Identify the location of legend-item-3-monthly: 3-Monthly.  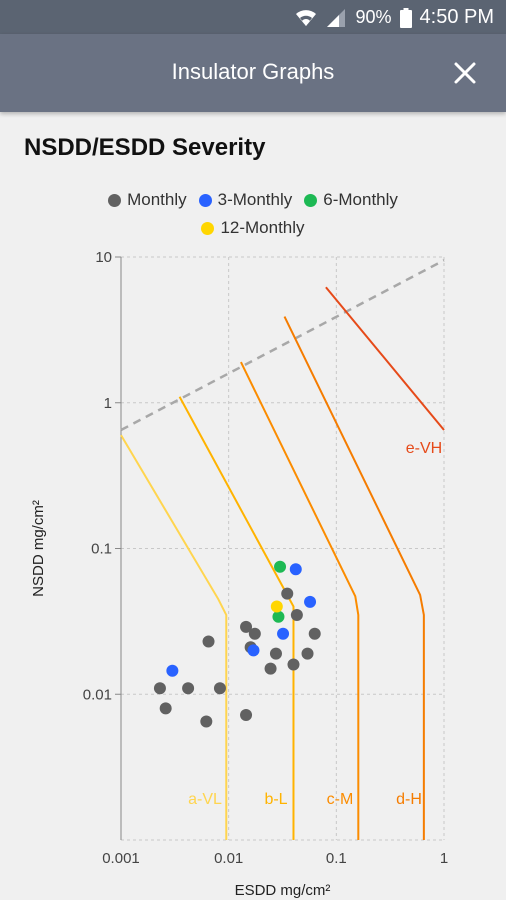
(245, 200).